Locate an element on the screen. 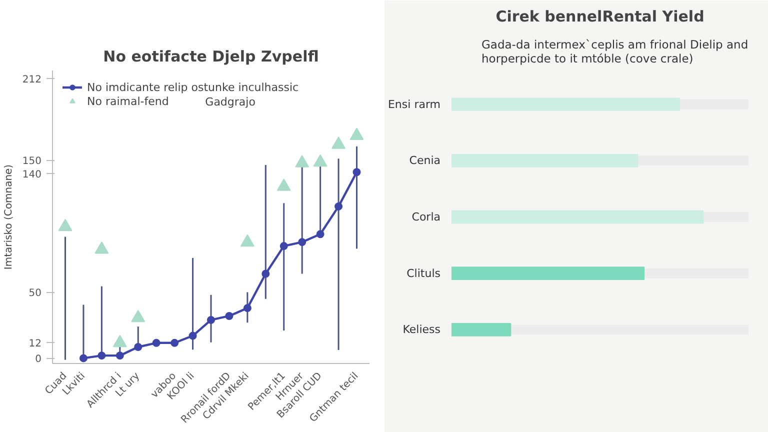 Image resolution: width=768 pixels, height=432 pixels. y-tick-label: Cenia is located at coordinates (424, 161).